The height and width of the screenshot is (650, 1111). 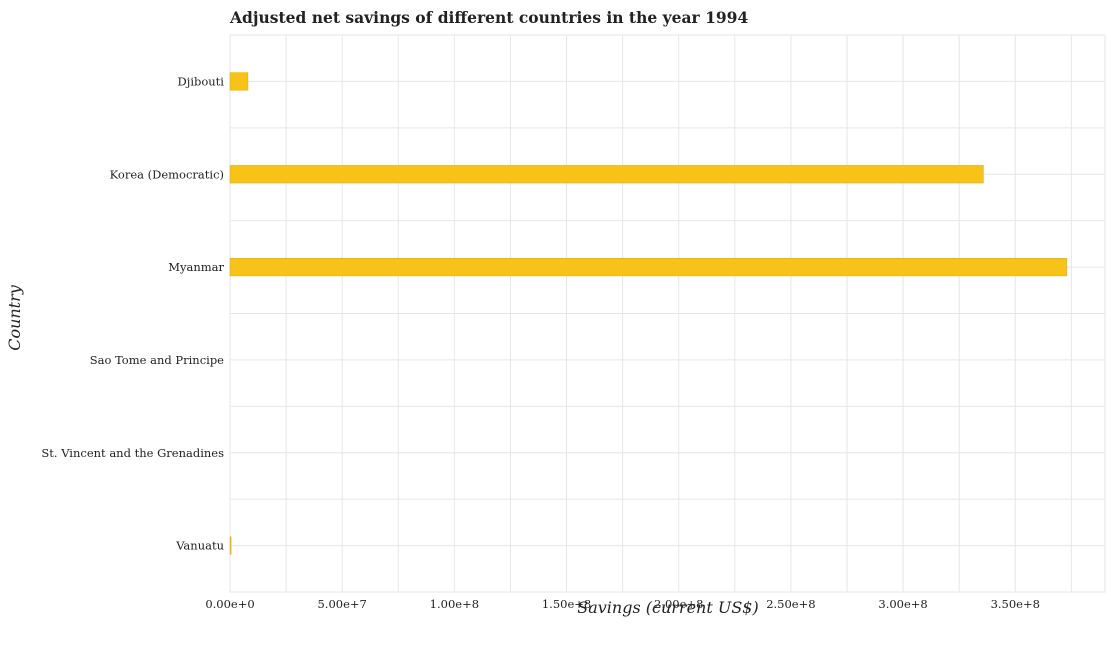 What do you see at coordinates (167, 174) in the screenshot?
I see `y-tick-label: Korea (Democratic)` at bounding box center [167, 174].